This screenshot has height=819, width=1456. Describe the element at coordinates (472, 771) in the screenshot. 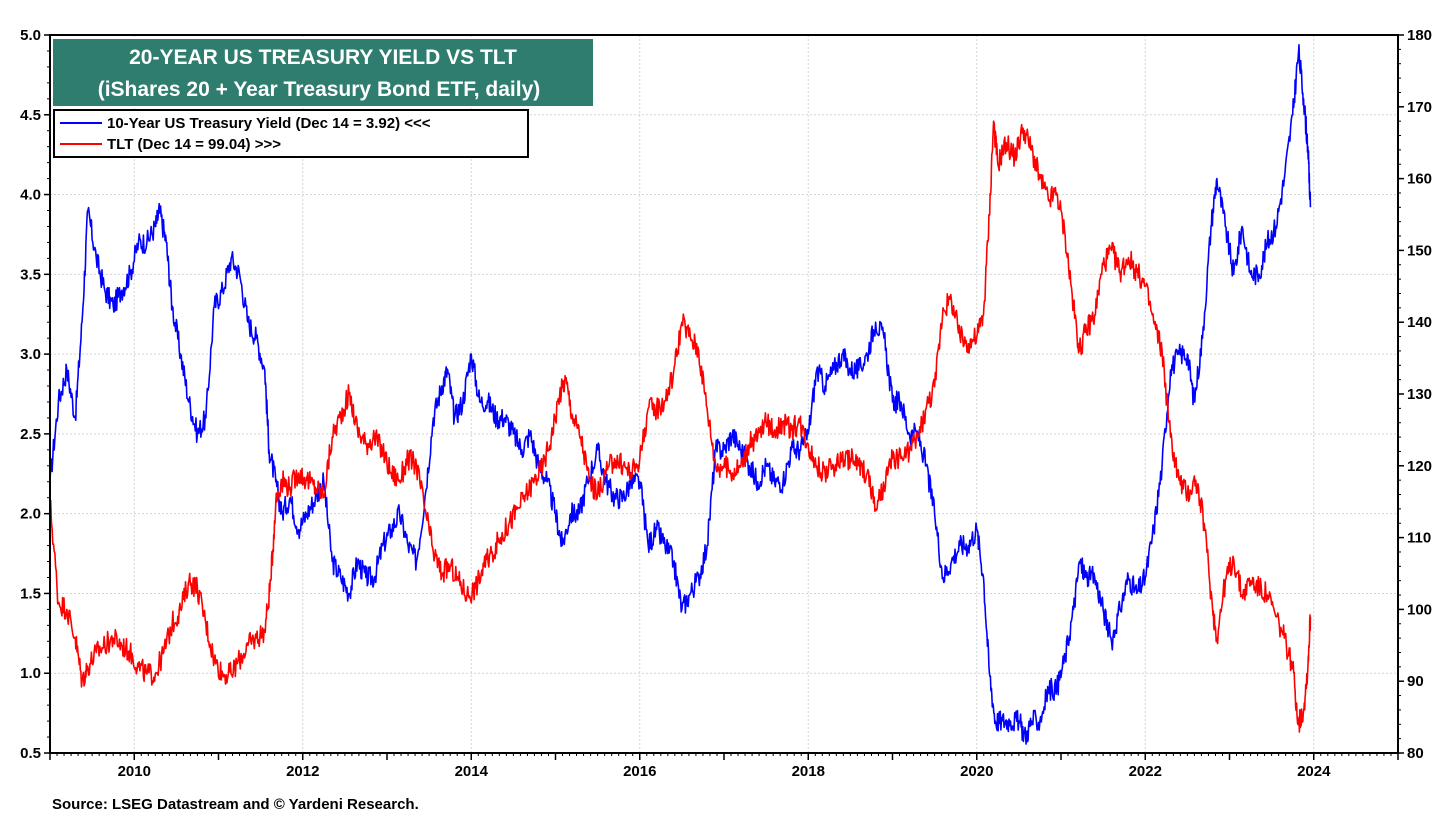

I see `x-axis-tick-label: 2014` at that location.